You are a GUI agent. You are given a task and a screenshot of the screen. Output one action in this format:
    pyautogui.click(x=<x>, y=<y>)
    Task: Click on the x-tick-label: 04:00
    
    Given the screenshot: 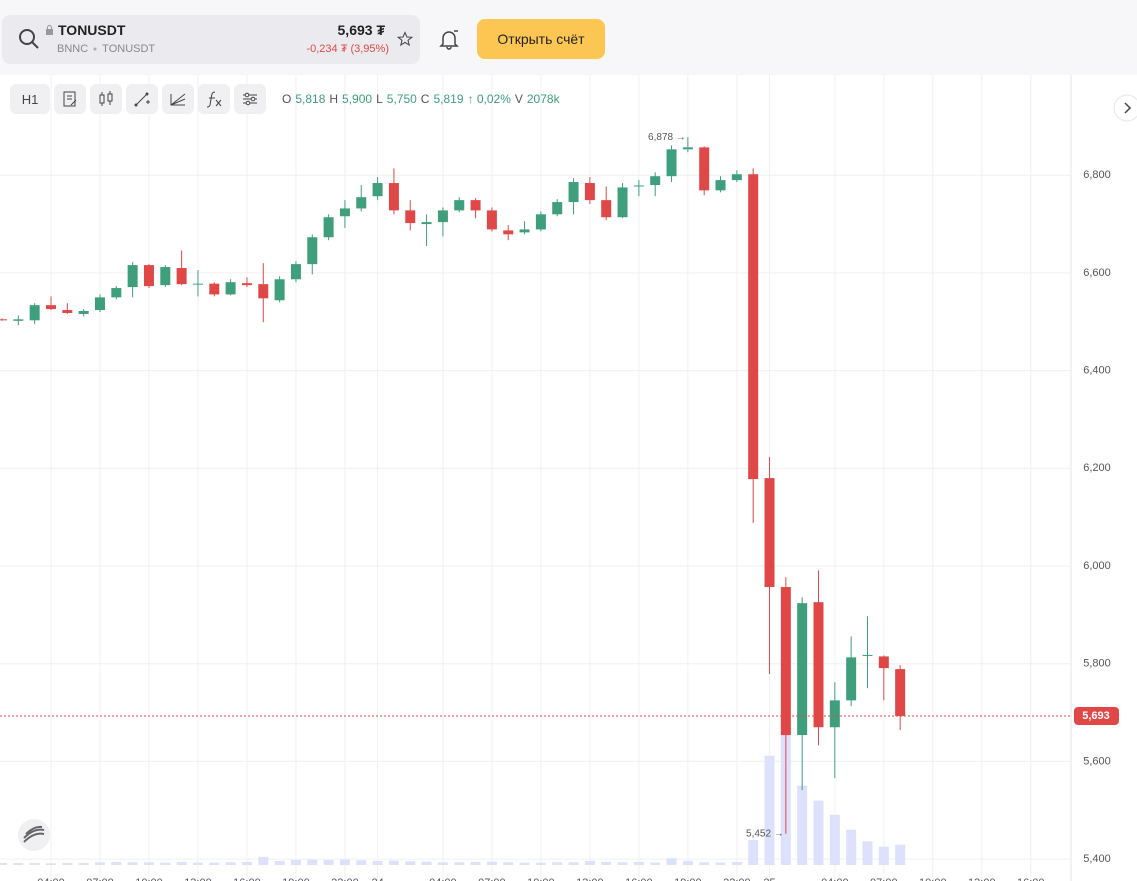 What is the action you would take?
    pyautogui.click(x=51, y=879)
    